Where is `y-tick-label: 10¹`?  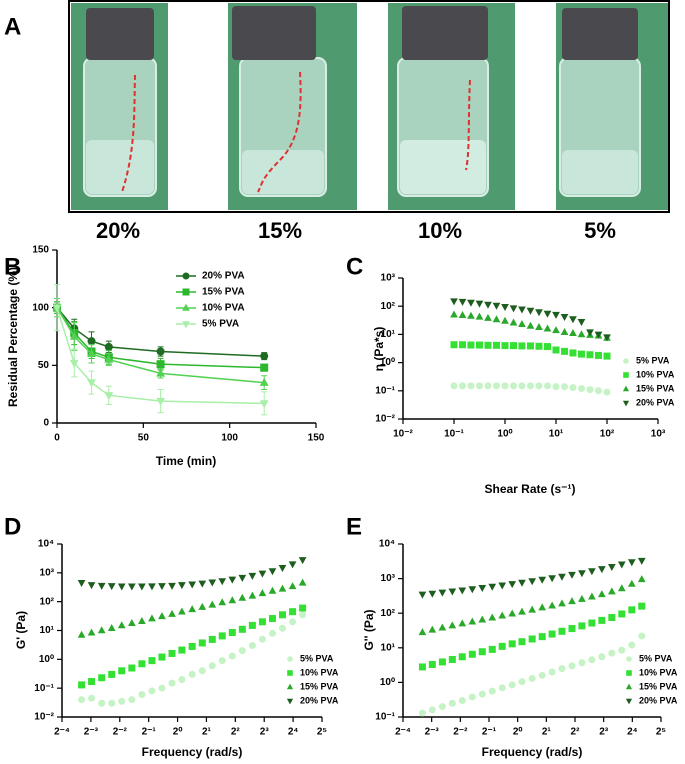
y-tick-label: 10¹ is located at coordinates (388, 334).